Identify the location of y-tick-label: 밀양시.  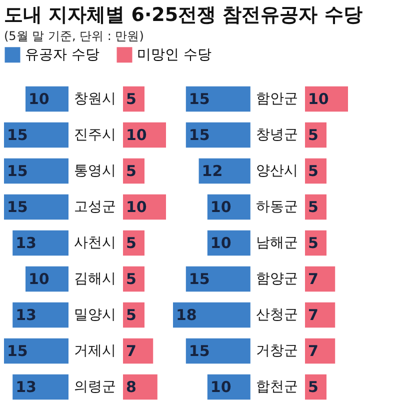
(95, 315).